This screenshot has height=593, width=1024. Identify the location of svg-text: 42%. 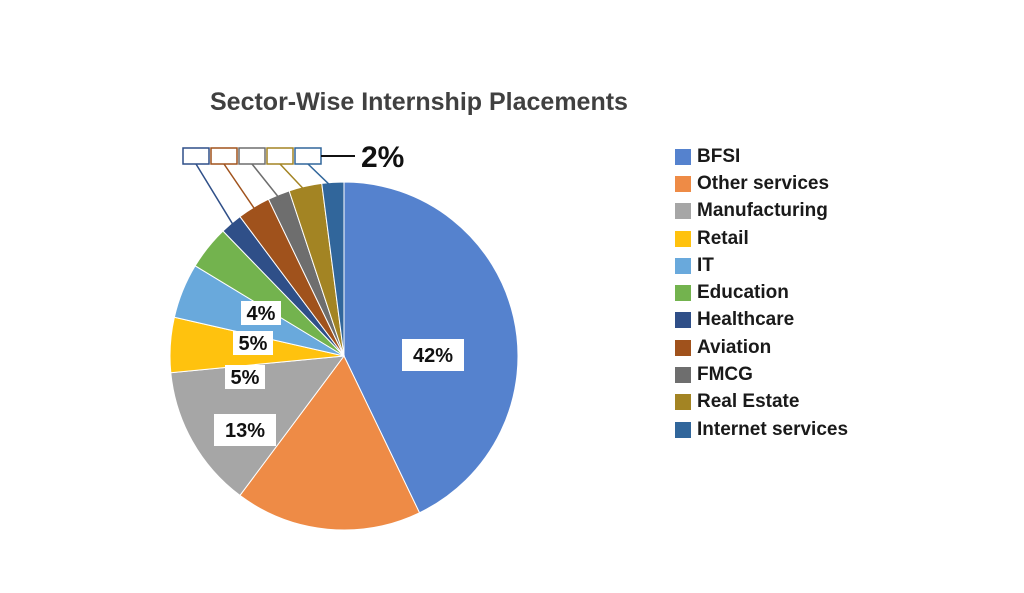
(433, 356).